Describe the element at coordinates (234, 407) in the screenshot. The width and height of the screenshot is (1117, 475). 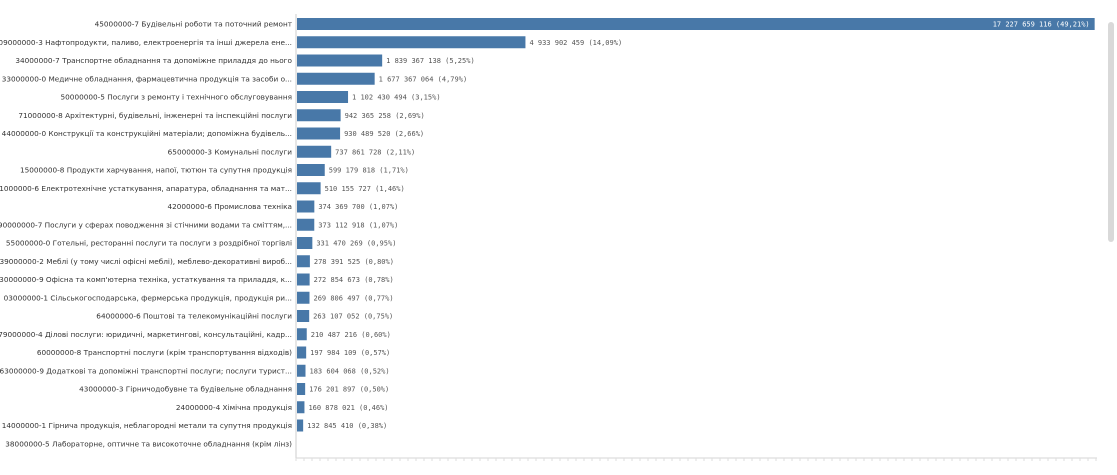
I see `category-label: 24000000-4 Хімічна продукція` at that location.